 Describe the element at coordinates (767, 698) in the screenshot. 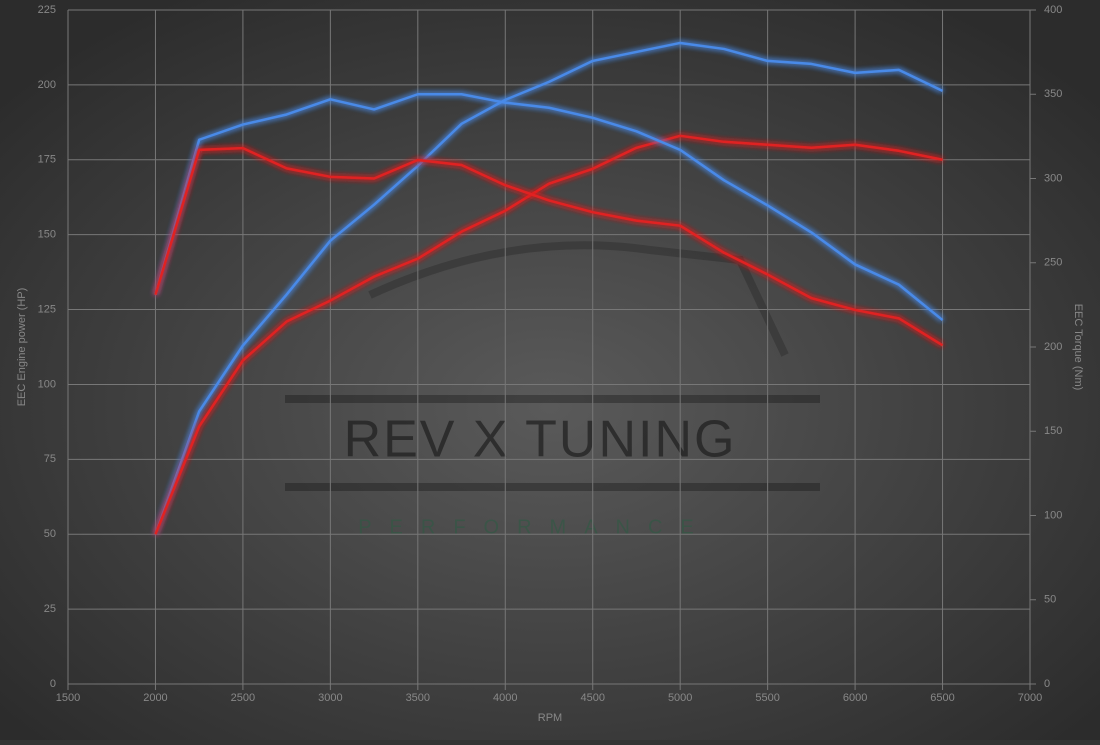

I see `x-tick-label: 5500` at that location.